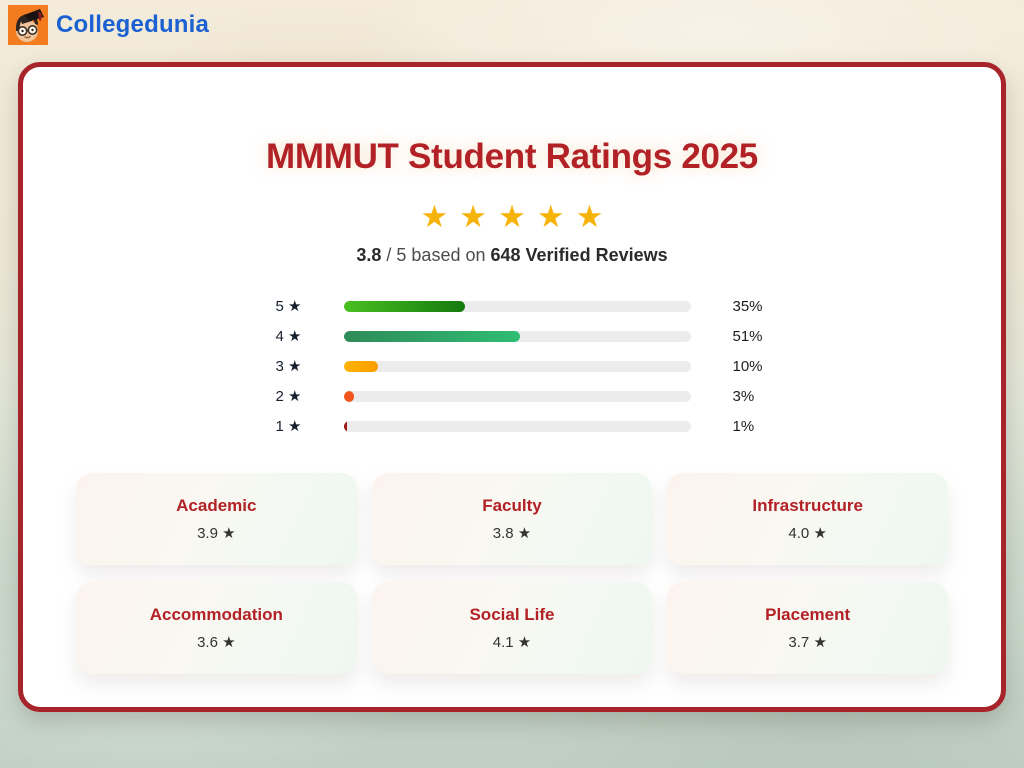  What do you see at coordinates (216, 505) in the screenshot?
I see `card-title: Academic` at bounding box center [216, 505].